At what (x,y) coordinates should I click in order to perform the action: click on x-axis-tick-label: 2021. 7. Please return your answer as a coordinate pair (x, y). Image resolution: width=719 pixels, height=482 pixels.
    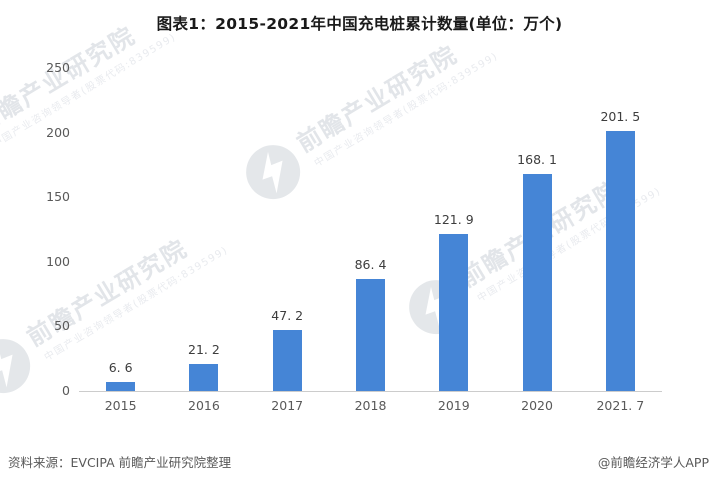
    Looking at the image, I should click on (620, 405).